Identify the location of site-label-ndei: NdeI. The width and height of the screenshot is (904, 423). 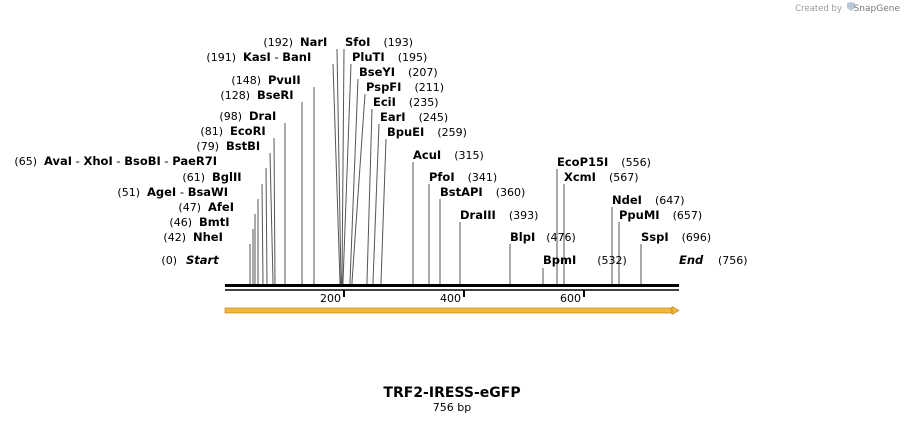
(627, 200).